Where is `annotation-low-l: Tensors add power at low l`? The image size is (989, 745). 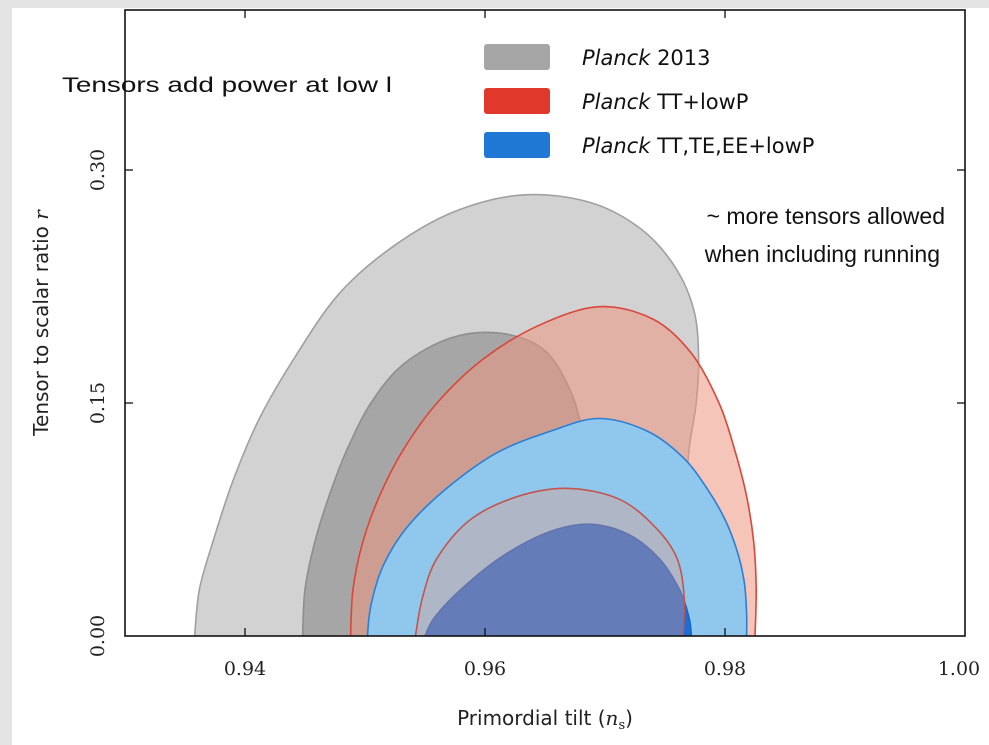 annotation-low-l: Tensors add power at low l is located at coordinates (227, 85).